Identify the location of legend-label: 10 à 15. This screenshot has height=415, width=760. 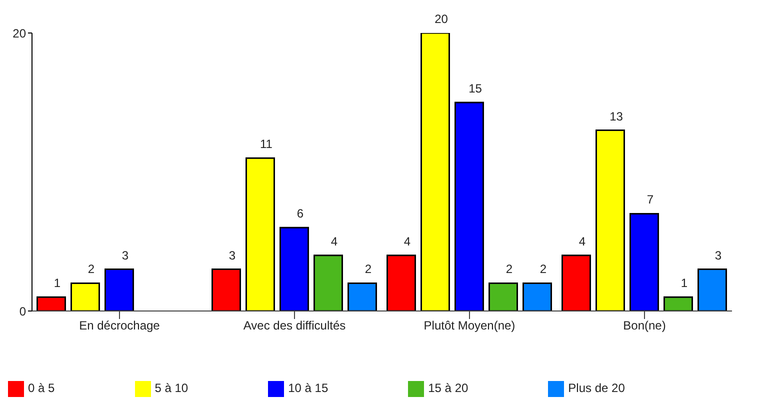
(308, 388).